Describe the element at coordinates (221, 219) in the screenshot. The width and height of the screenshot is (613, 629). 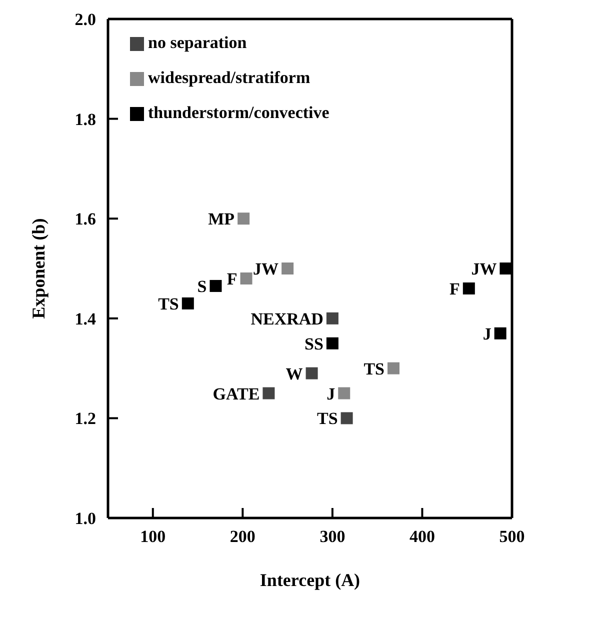
I see `annotation: MP` at that location.